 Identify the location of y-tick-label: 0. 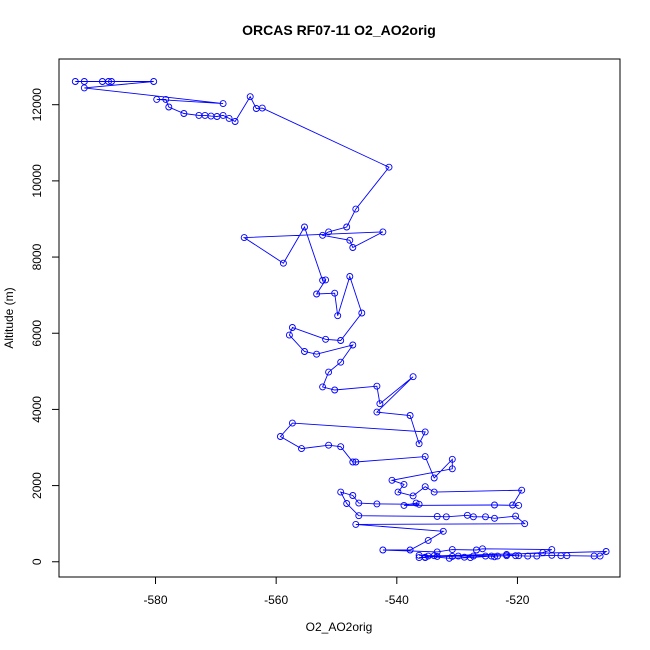
(37, 561).